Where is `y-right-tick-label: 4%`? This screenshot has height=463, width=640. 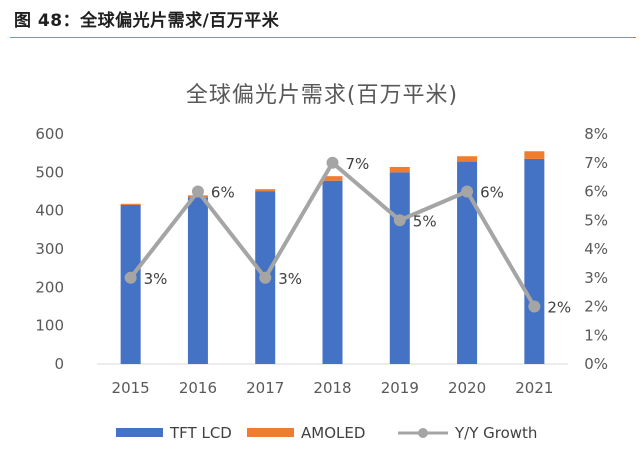
y-right-tick-label: 4% is located at coordinates (596, 249).